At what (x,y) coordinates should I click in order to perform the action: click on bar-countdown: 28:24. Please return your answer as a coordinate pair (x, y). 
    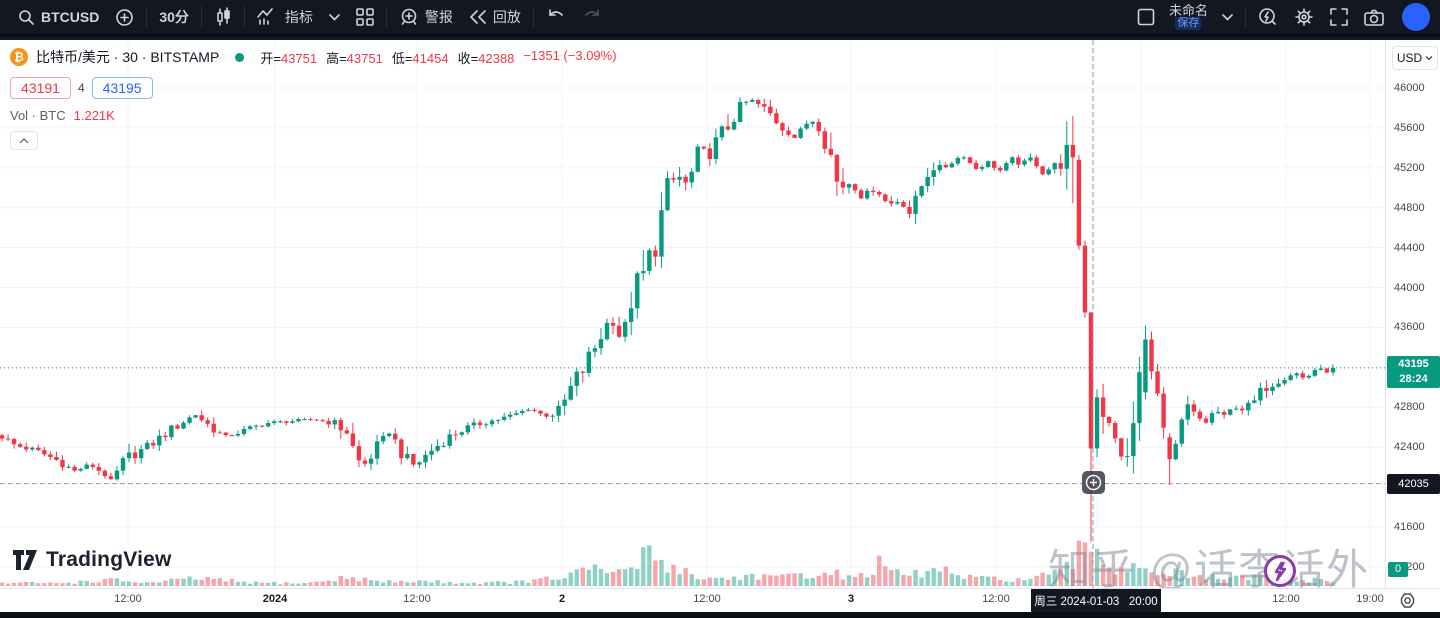
    Looking at the image, I should click on (1413, 378).